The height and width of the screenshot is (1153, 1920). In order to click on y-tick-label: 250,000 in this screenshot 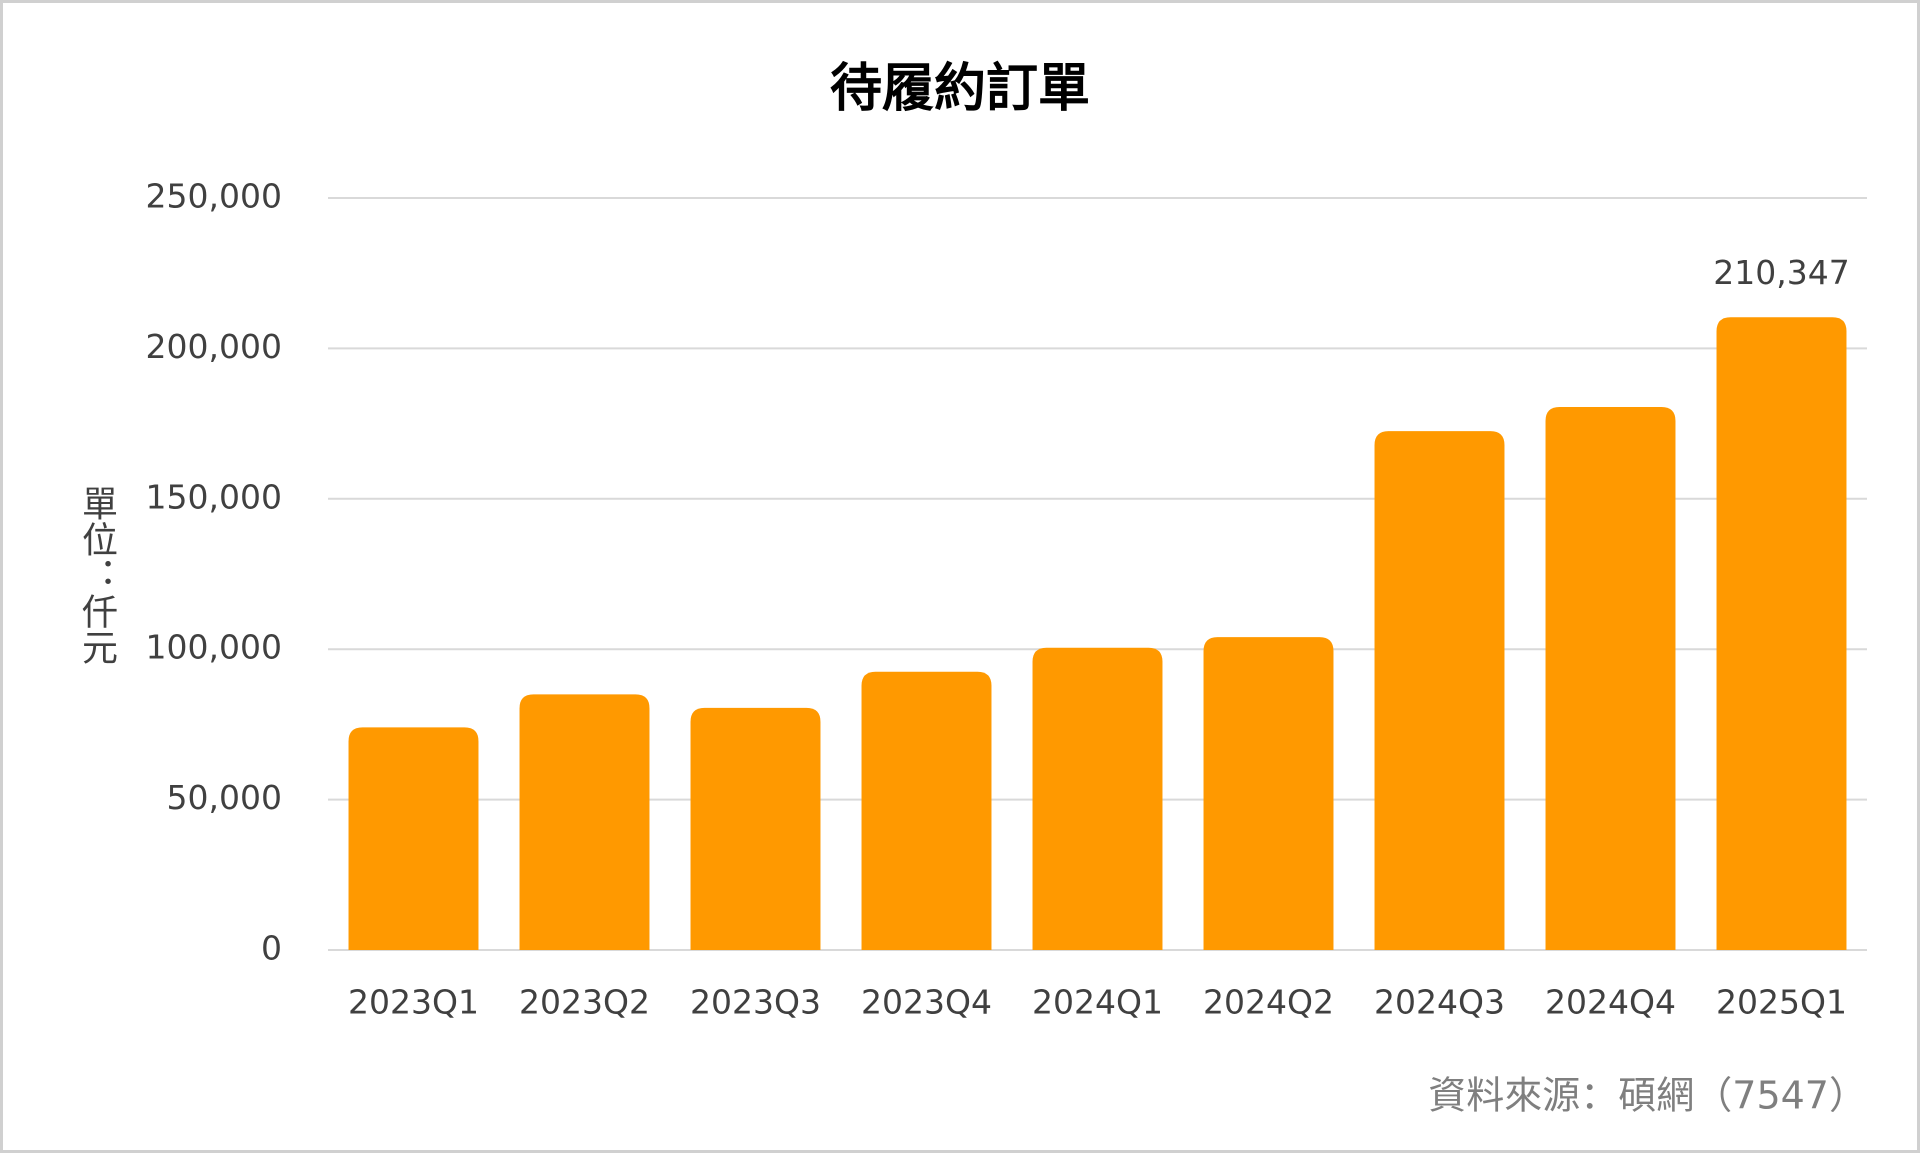, I will do `click(214, 196)`.